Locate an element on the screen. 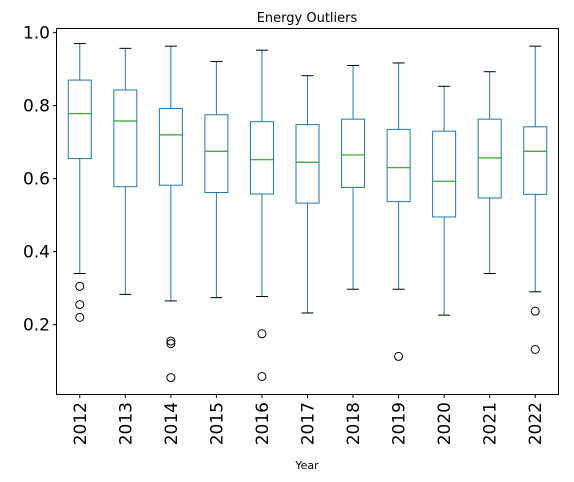 This screenshot has width=574, height=482. box-2015 is located at coordinates (216, 179).